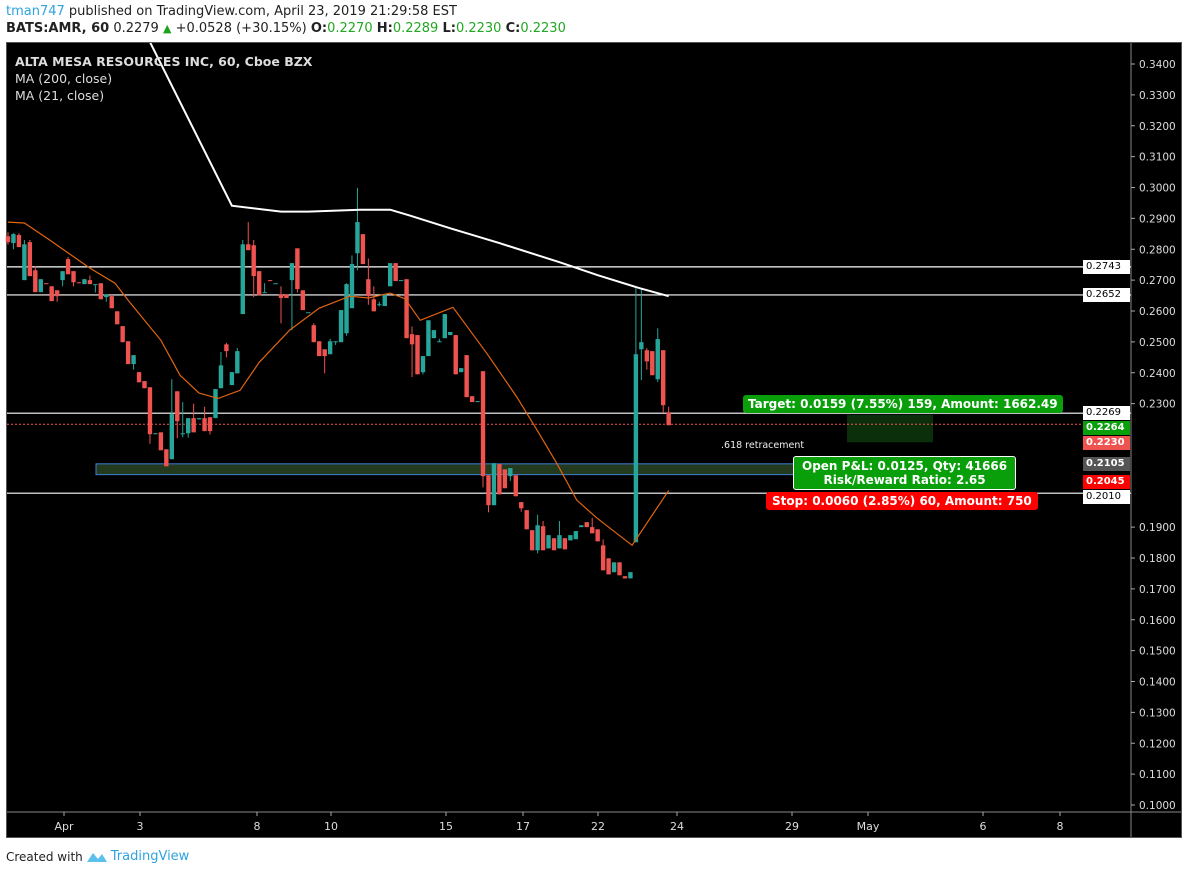  Describe the element at coordinates (1157, 590) in the screenshot. I see `y-tick-label: 0.1700` at that location.